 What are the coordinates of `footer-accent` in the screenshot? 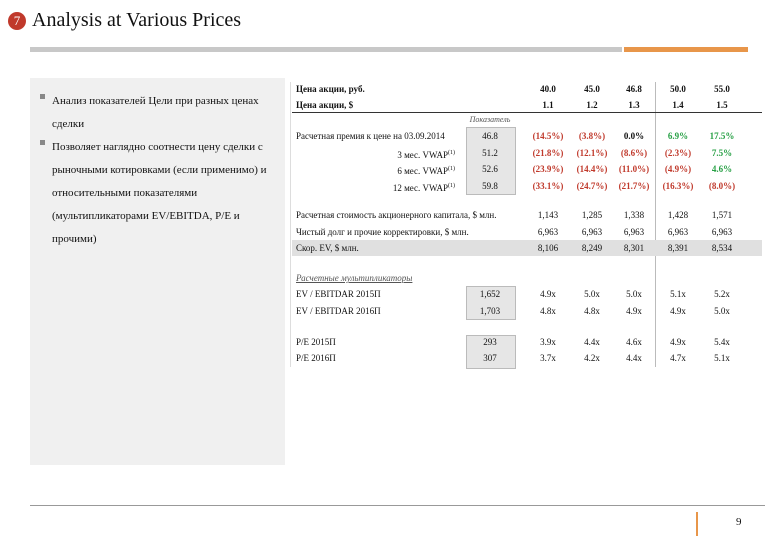 It's located at (697, 524).